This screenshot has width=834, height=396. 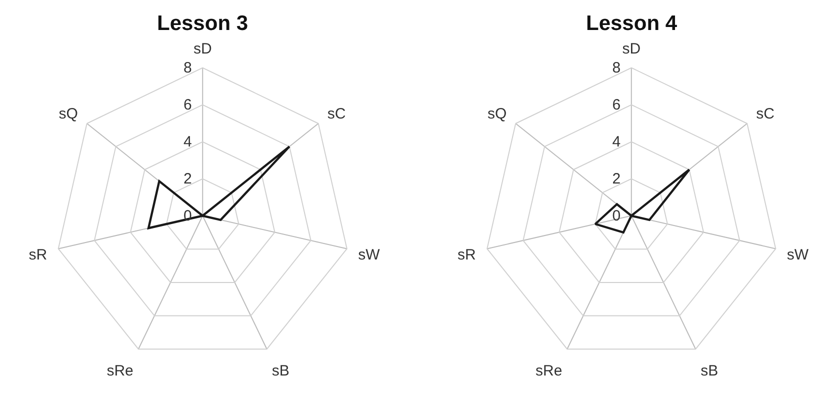 What do you see at coordinates (202, 23) in the screenshot?
I see `chart-title: Lesson 3` at bounding box center [202, 23].